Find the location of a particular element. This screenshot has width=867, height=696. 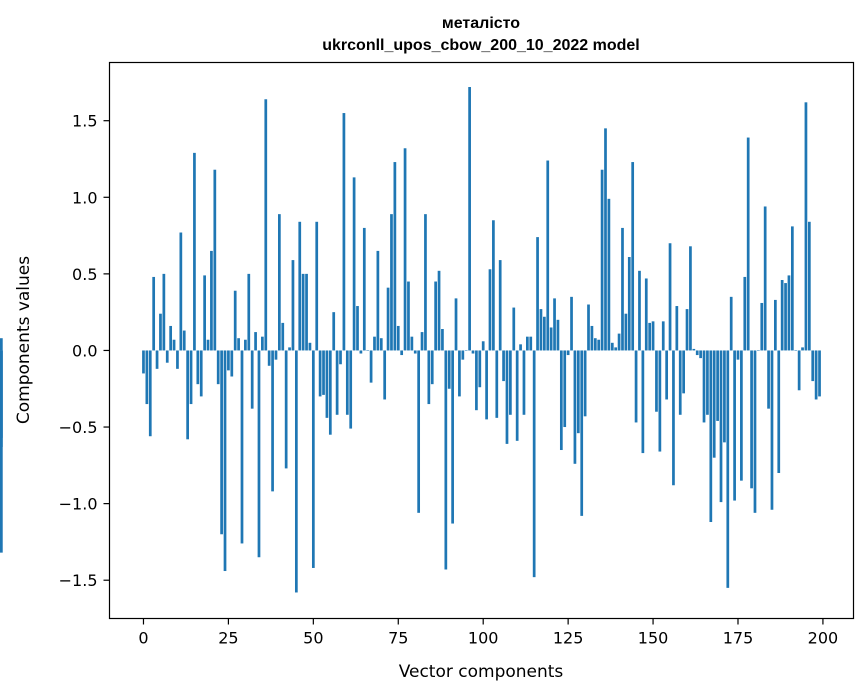

chart-title: металісто is located at coordinates (481, 23).